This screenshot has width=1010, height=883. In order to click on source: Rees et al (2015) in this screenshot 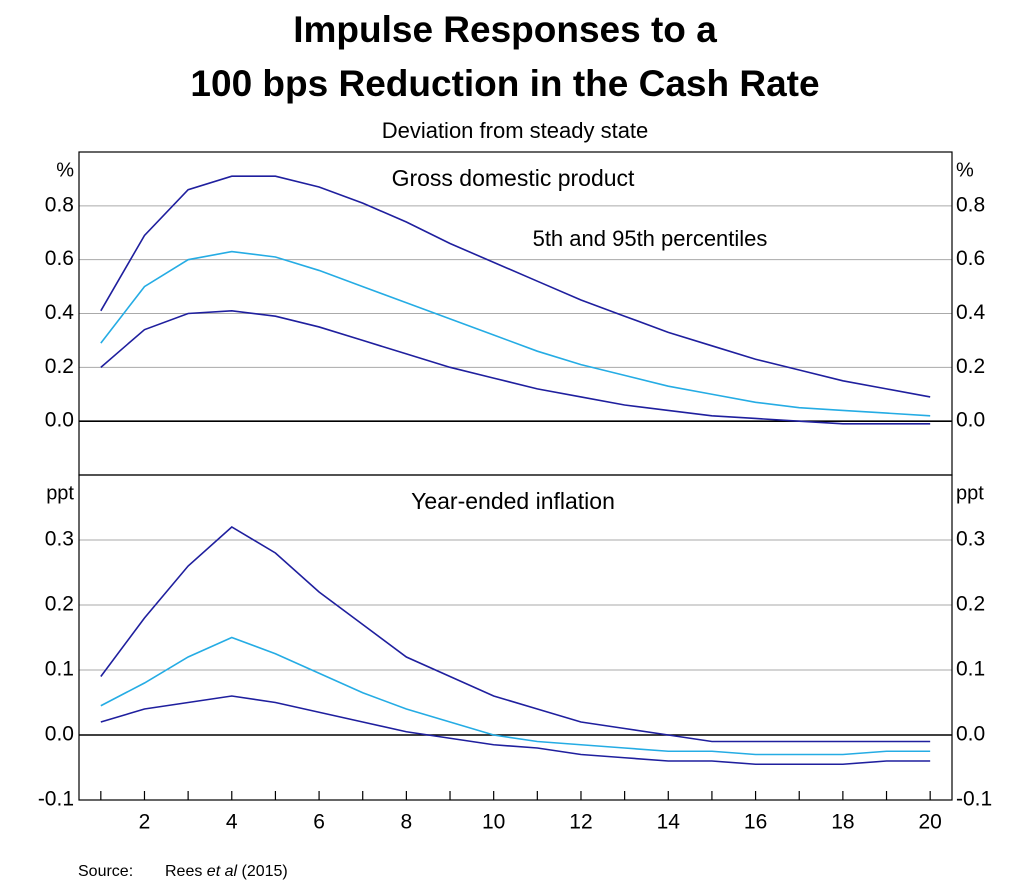, I will do `click(226, 871)`.